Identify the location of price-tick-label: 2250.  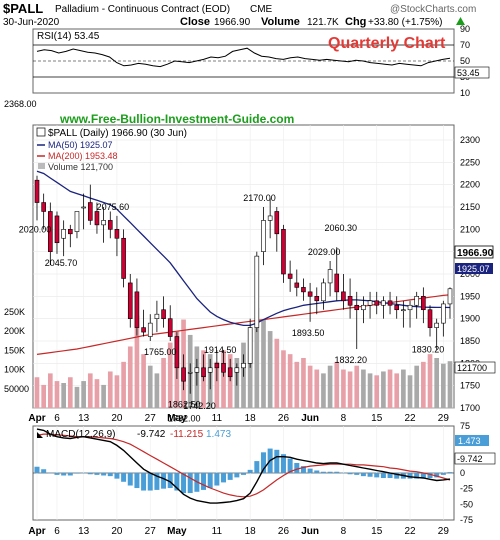
(470, 162).